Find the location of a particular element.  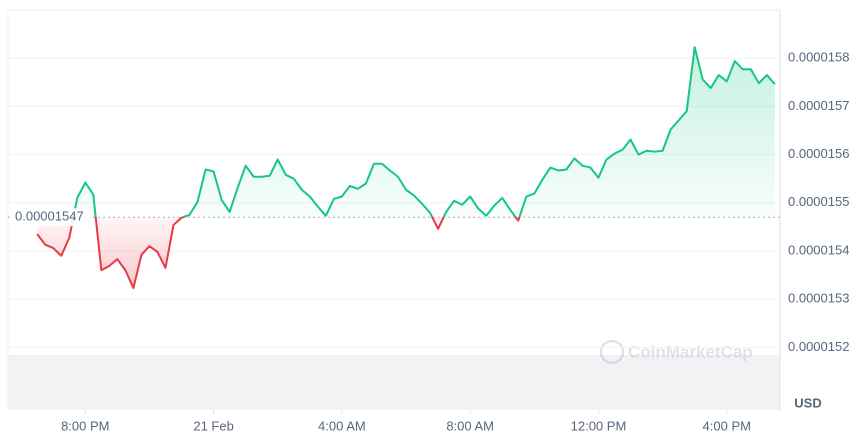

baseline-label: 0.00001547 is located at coordinates (49, 216).